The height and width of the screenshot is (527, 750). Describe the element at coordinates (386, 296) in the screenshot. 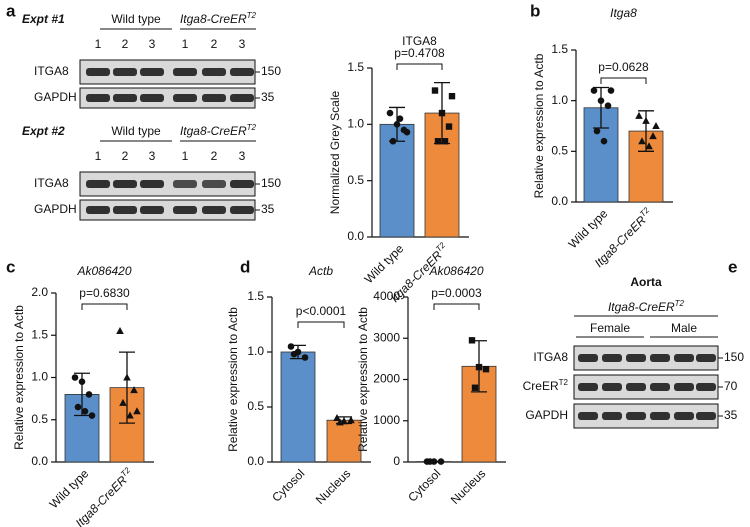

I see `y-tick-label: 4000` at that location.